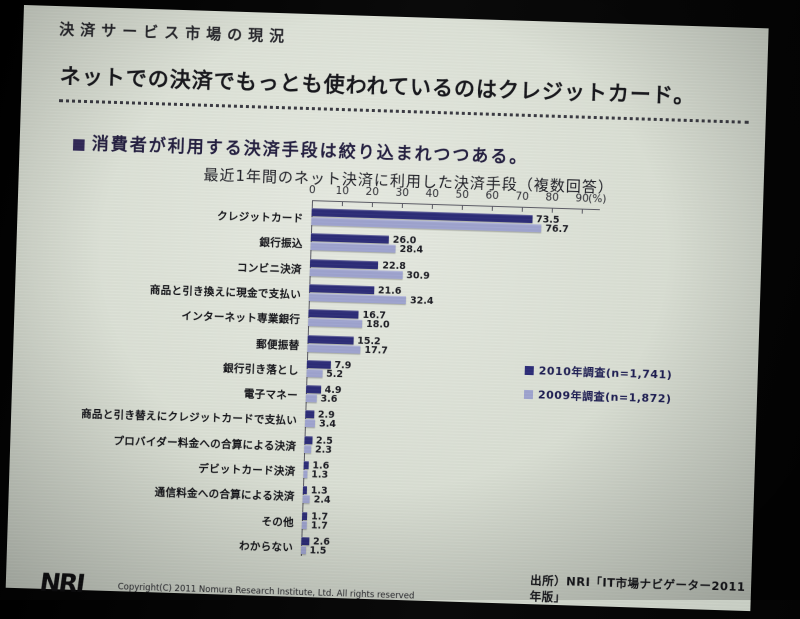  What do you see at coordinates (322, 500) in the screenshot?
I see `value-label-2009: 2.4` at bounding box center [322, 500].